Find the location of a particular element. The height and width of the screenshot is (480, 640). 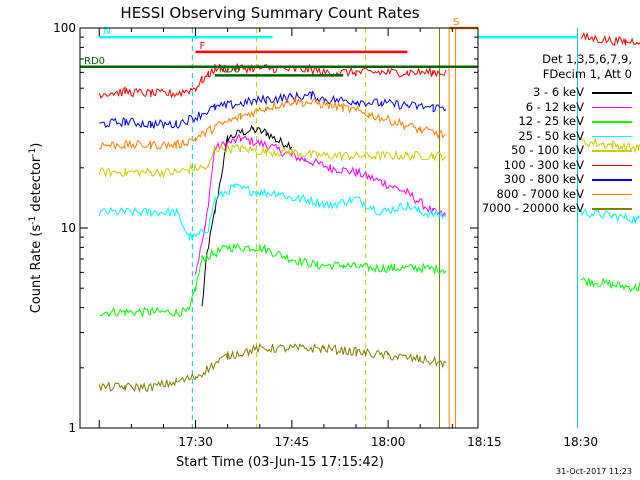

y-axis-label: Count Rate (s-1 detector-1) is located at coordinates (36, 228).